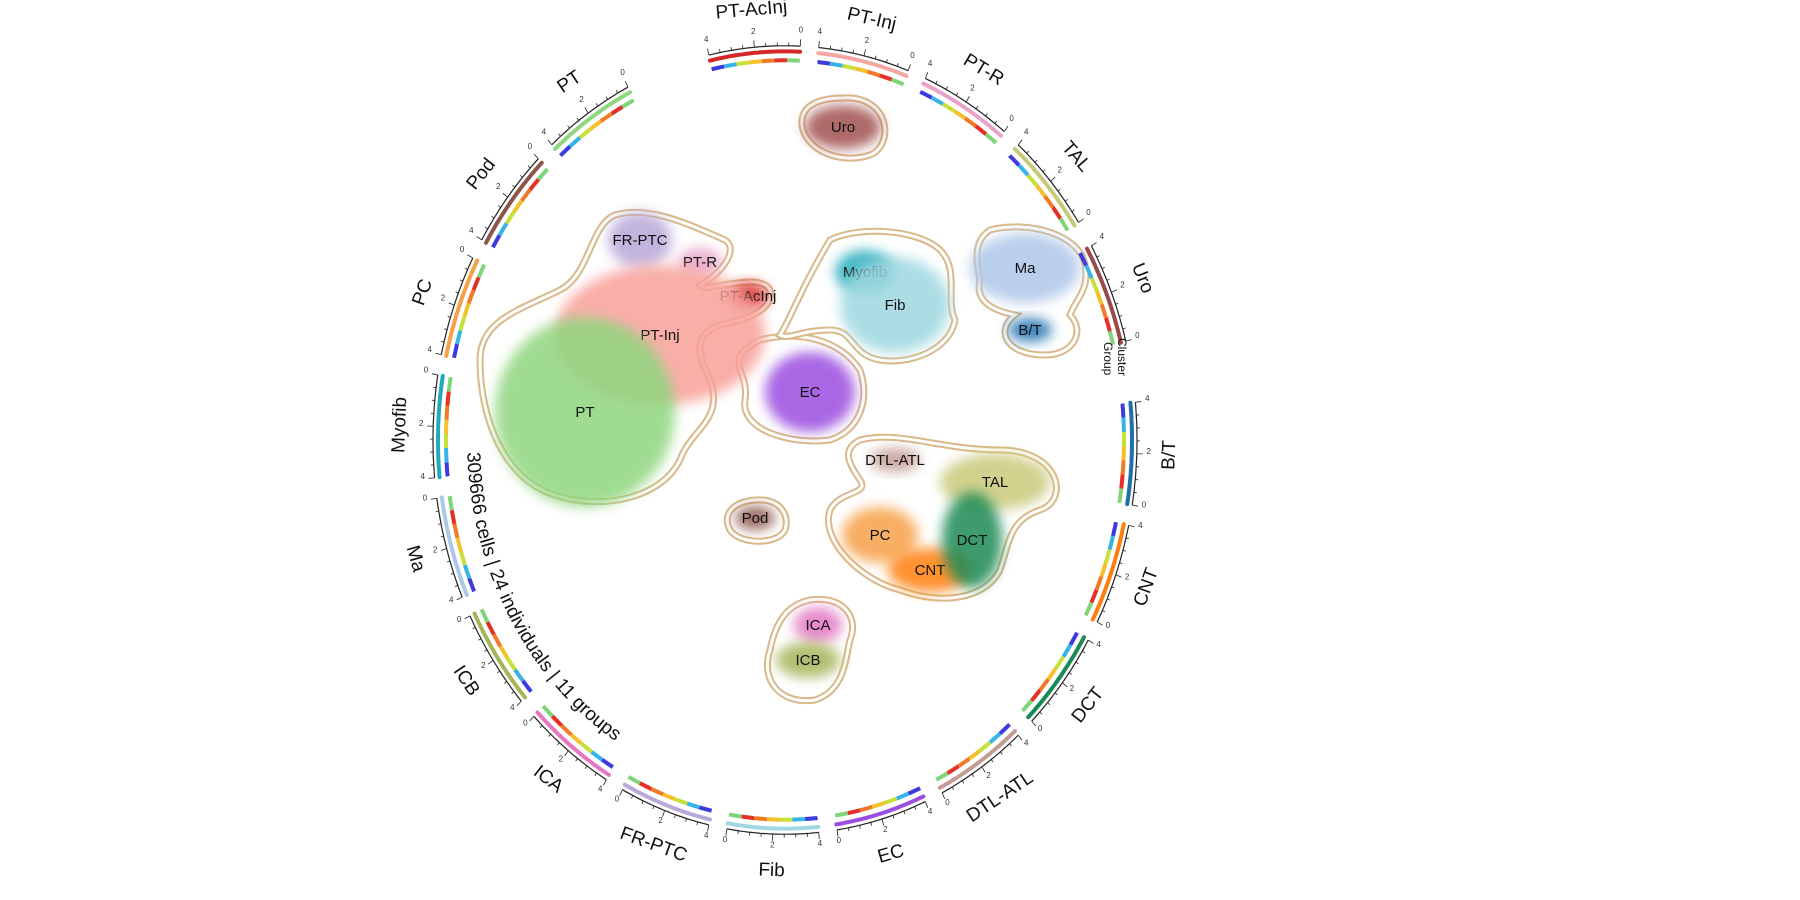 The image size is (1800, 900). Describe the element at coordinates (664, 821) in the screenshot. I see `segment-fr-ptc: 0 2 4 FR-PTC` at that location.